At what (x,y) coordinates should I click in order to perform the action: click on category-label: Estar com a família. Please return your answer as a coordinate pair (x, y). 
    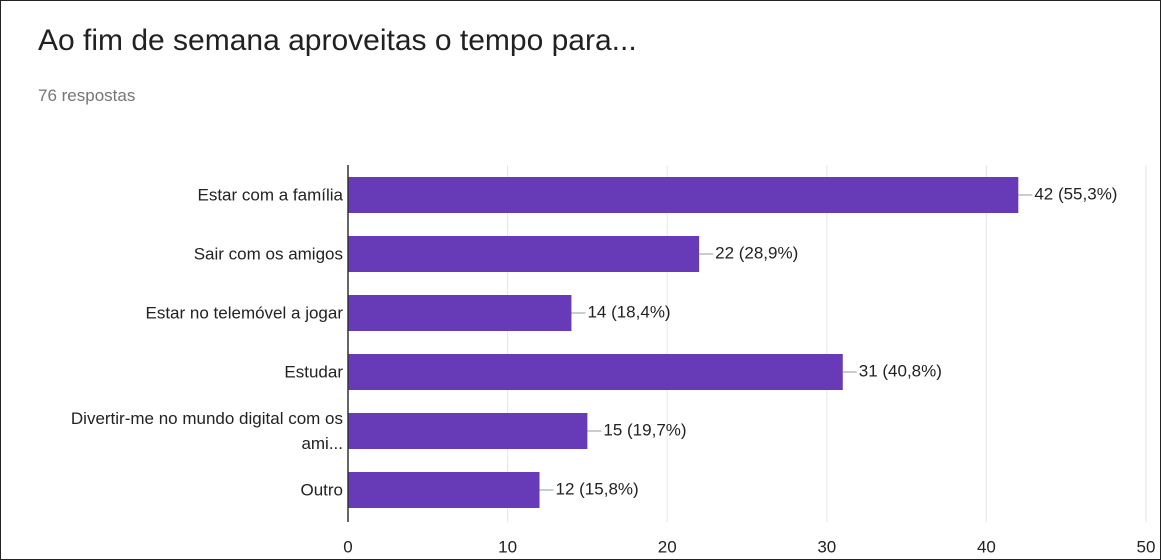
    Looking at the image, I should click on (270, 195).